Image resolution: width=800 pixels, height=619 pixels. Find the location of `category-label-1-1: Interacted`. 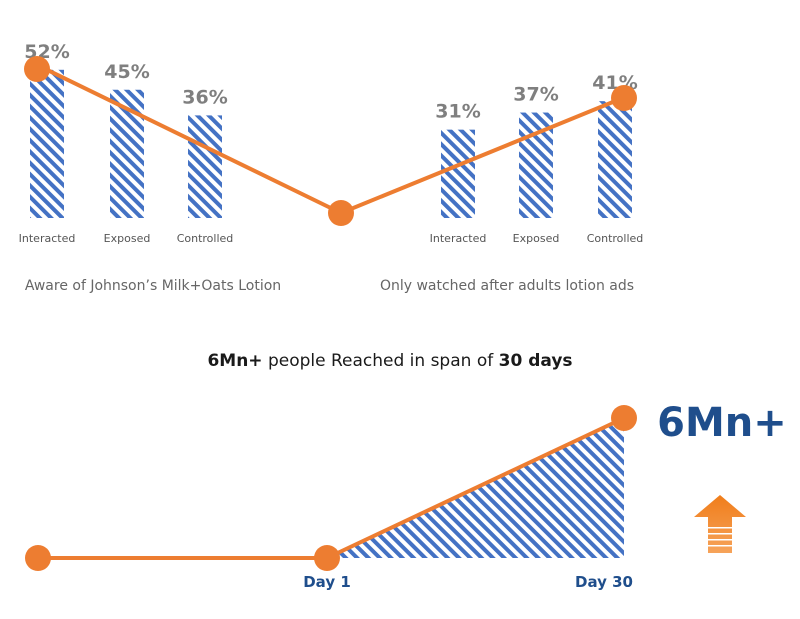

category-label-1-1: Interacted is located at coordinates (47, 238).